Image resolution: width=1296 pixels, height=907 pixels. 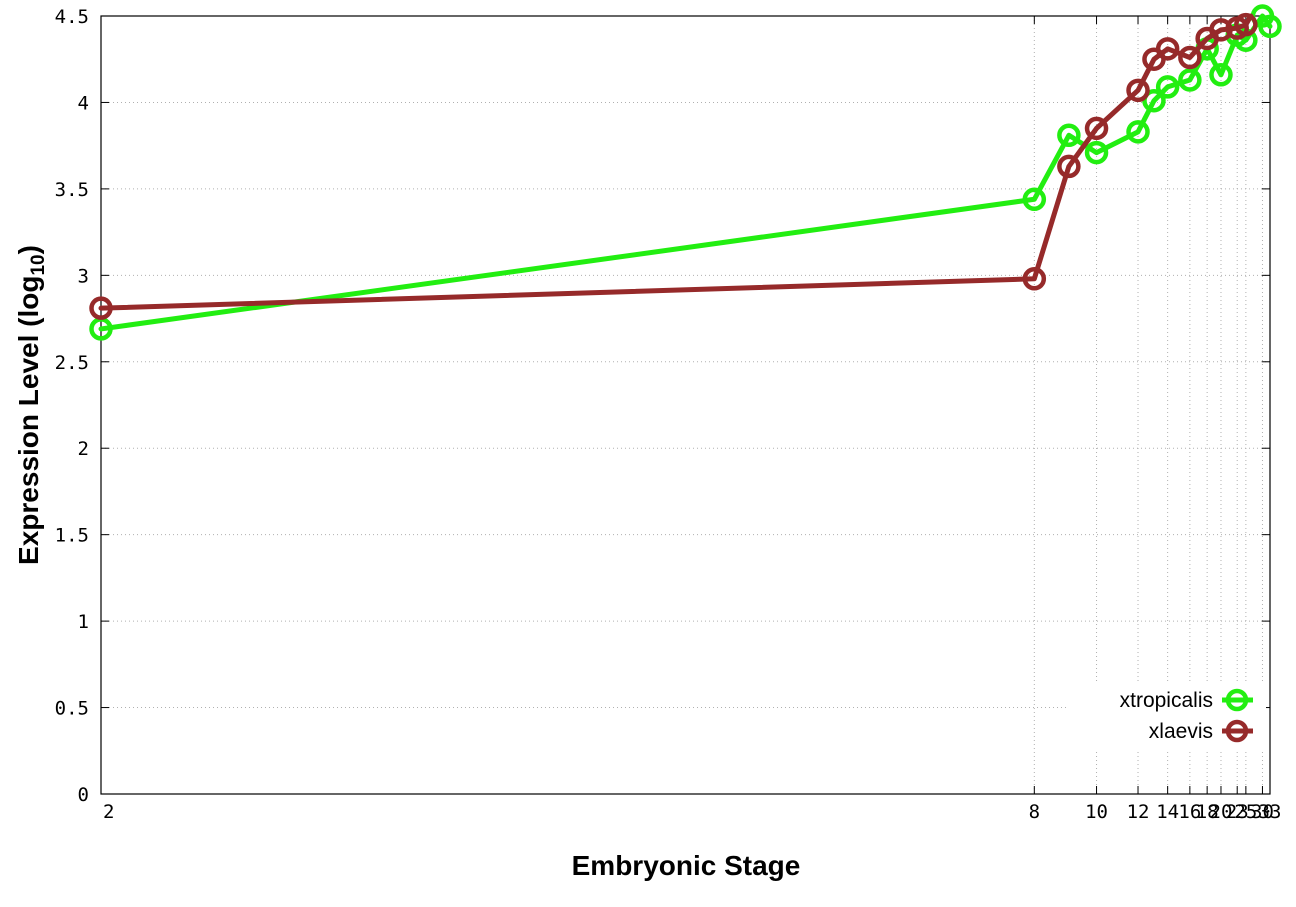 I want to click on x-tick-label: 25, so click(x=1245, y=812).